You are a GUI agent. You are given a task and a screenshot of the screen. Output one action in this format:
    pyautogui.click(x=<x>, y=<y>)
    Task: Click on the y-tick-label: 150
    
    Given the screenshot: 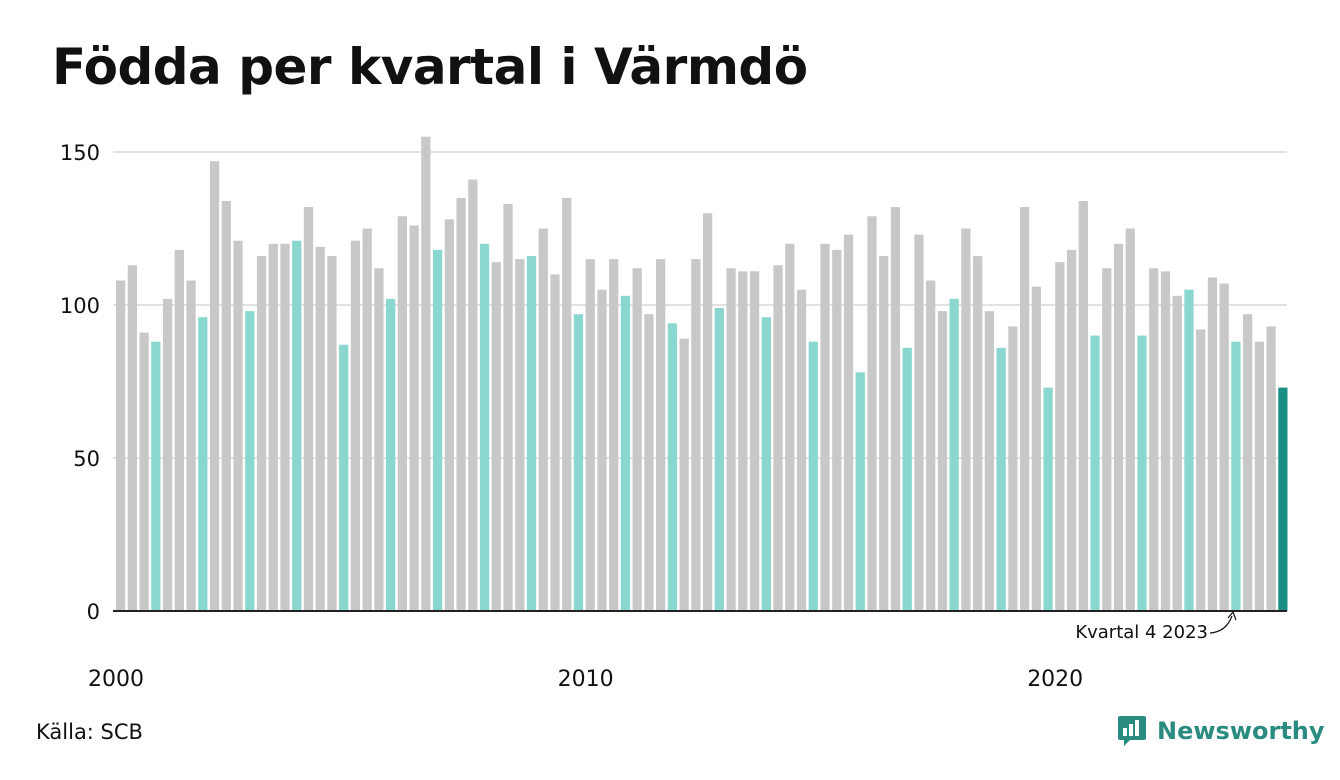 What is the action you would take?
    pyautogui.click(x=80, y=153)
    